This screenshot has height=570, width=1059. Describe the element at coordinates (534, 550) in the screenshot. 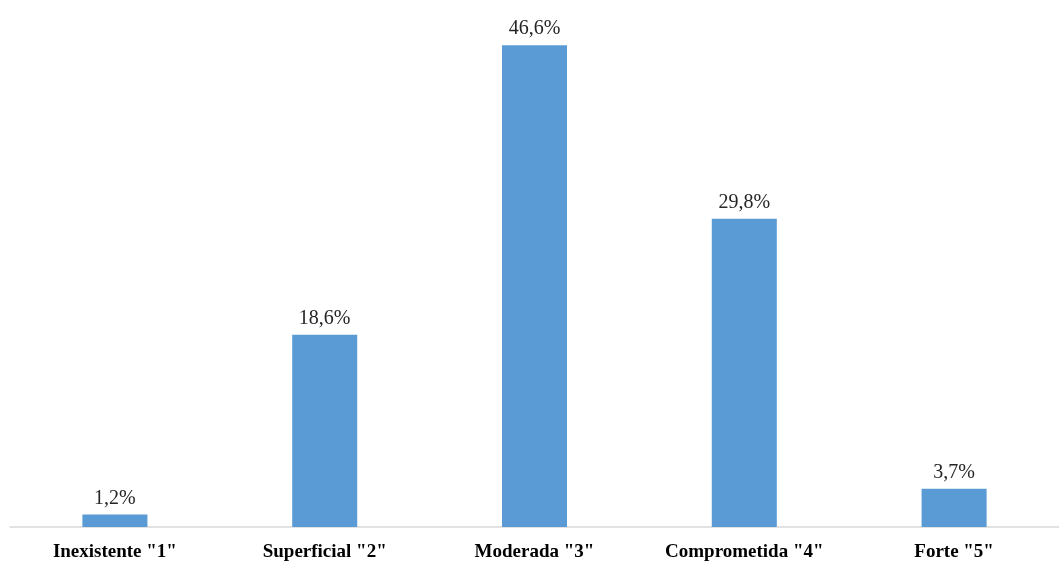

I see `x-tick-label: Moderada "3"` at that location.